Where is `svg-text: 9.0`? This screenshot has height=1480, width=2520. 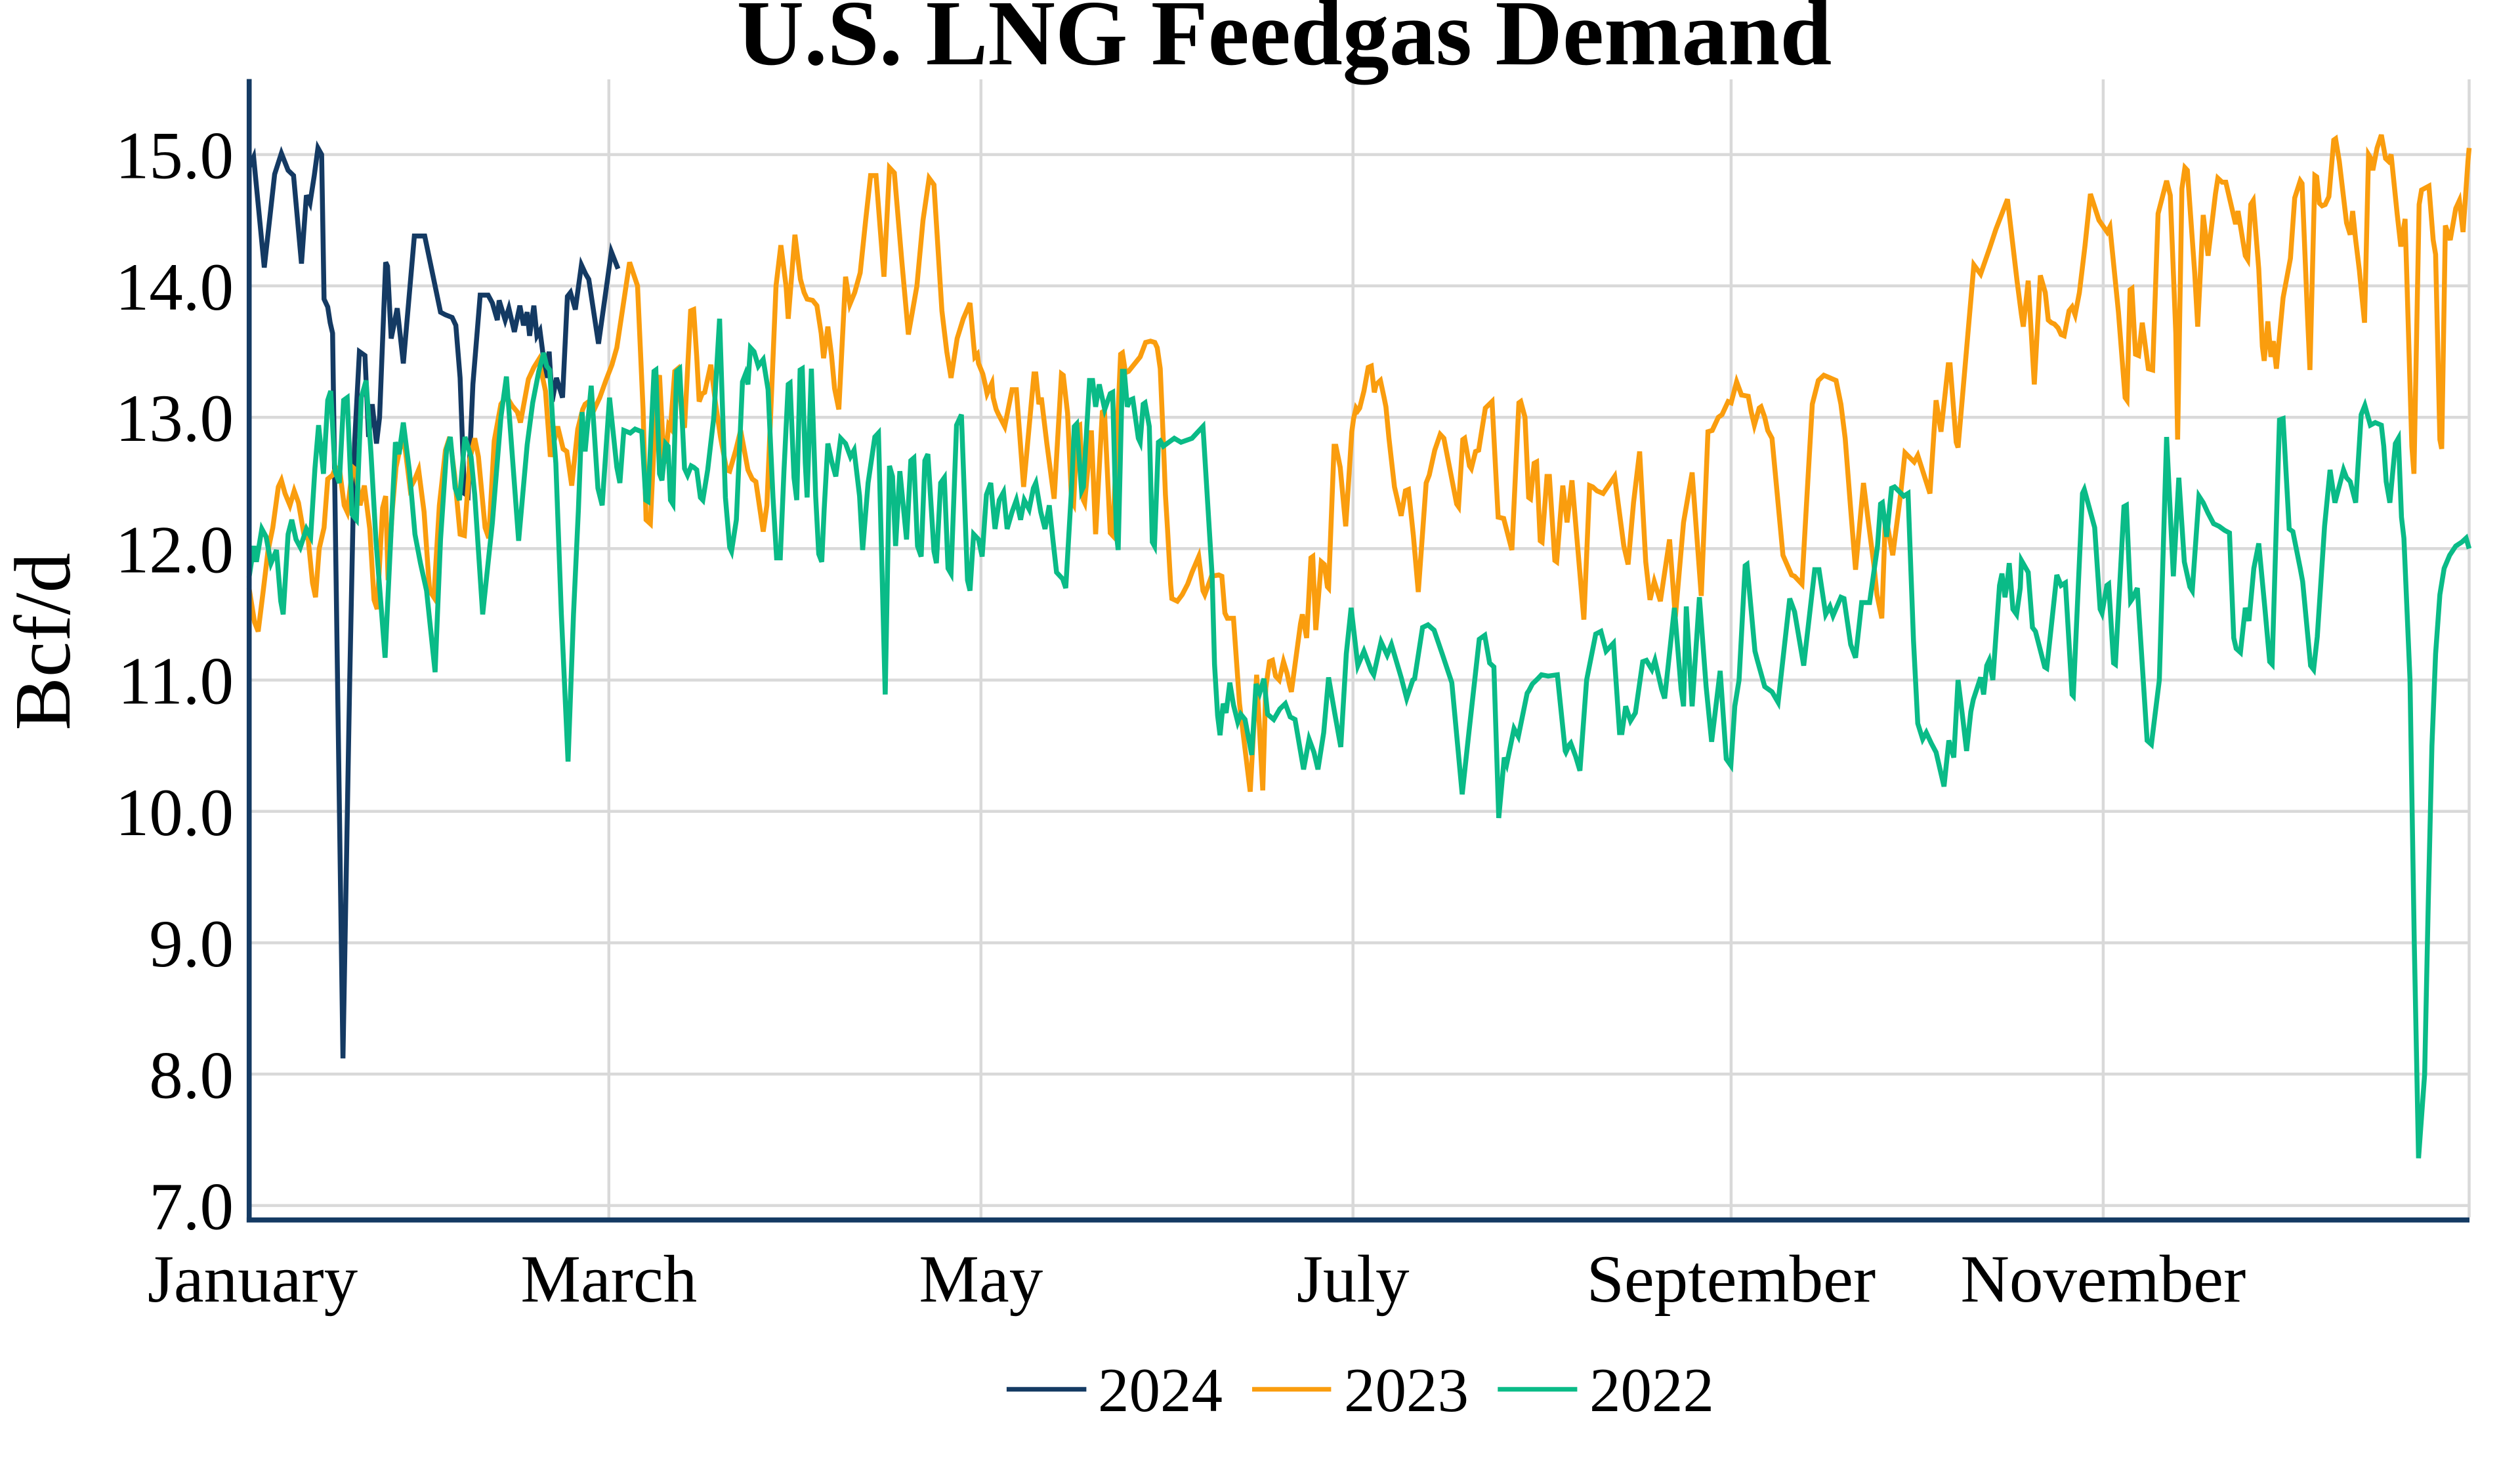
svg-text: 9.0 is located at coordinates (191, 944).